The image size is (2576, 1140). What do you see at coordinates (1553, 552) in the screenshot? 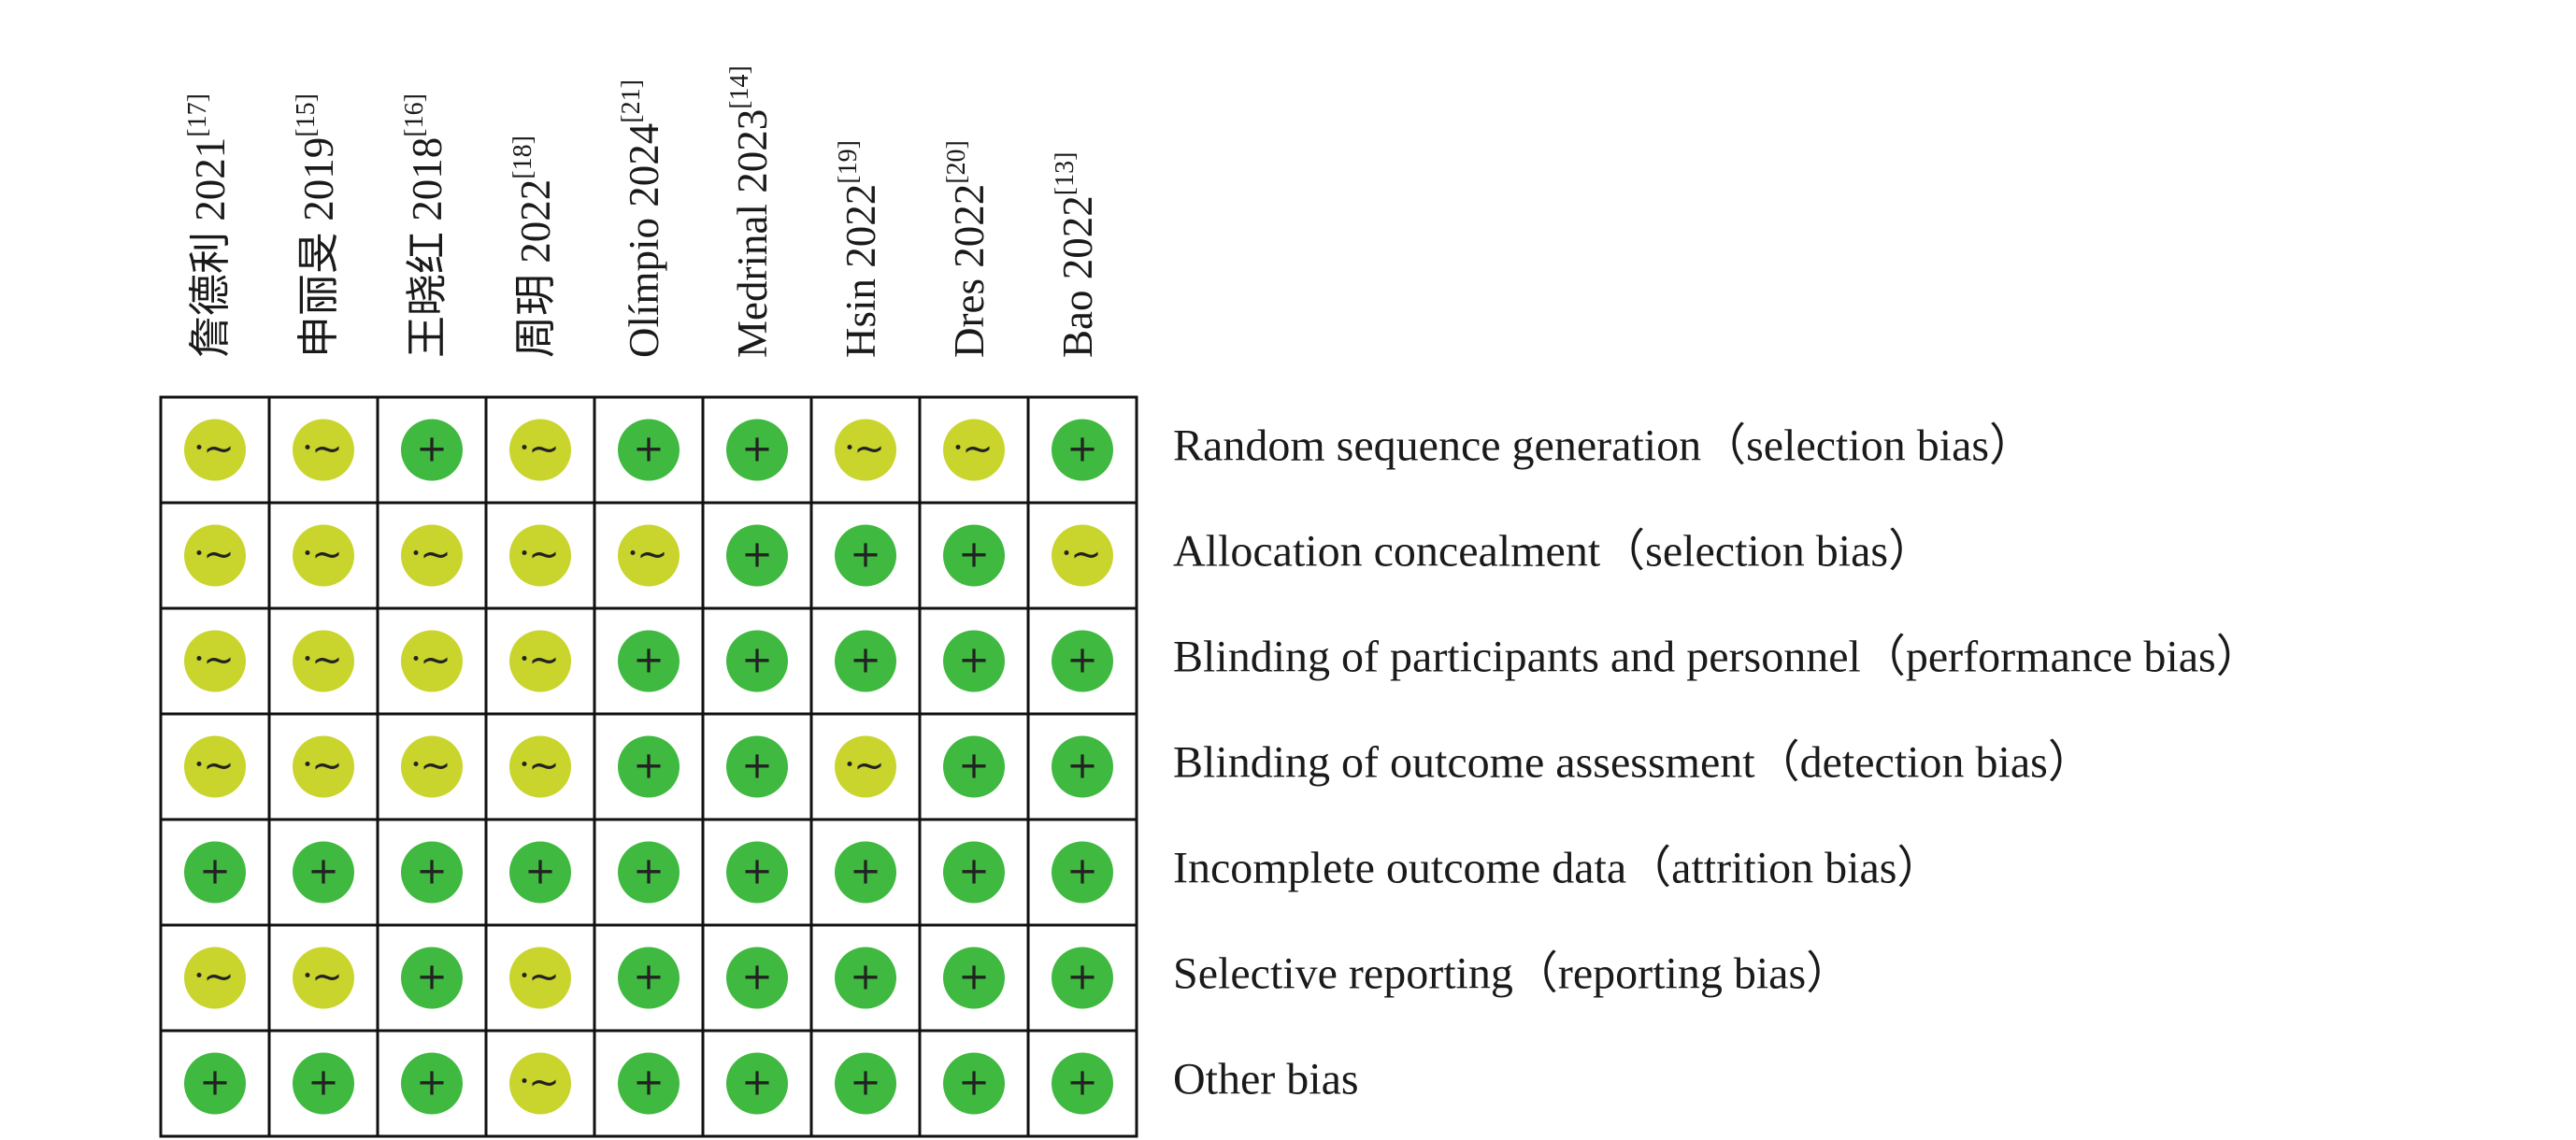
I see `domain-label: Allocation concealment（selection bias）` at bounding box center [1553, 552].